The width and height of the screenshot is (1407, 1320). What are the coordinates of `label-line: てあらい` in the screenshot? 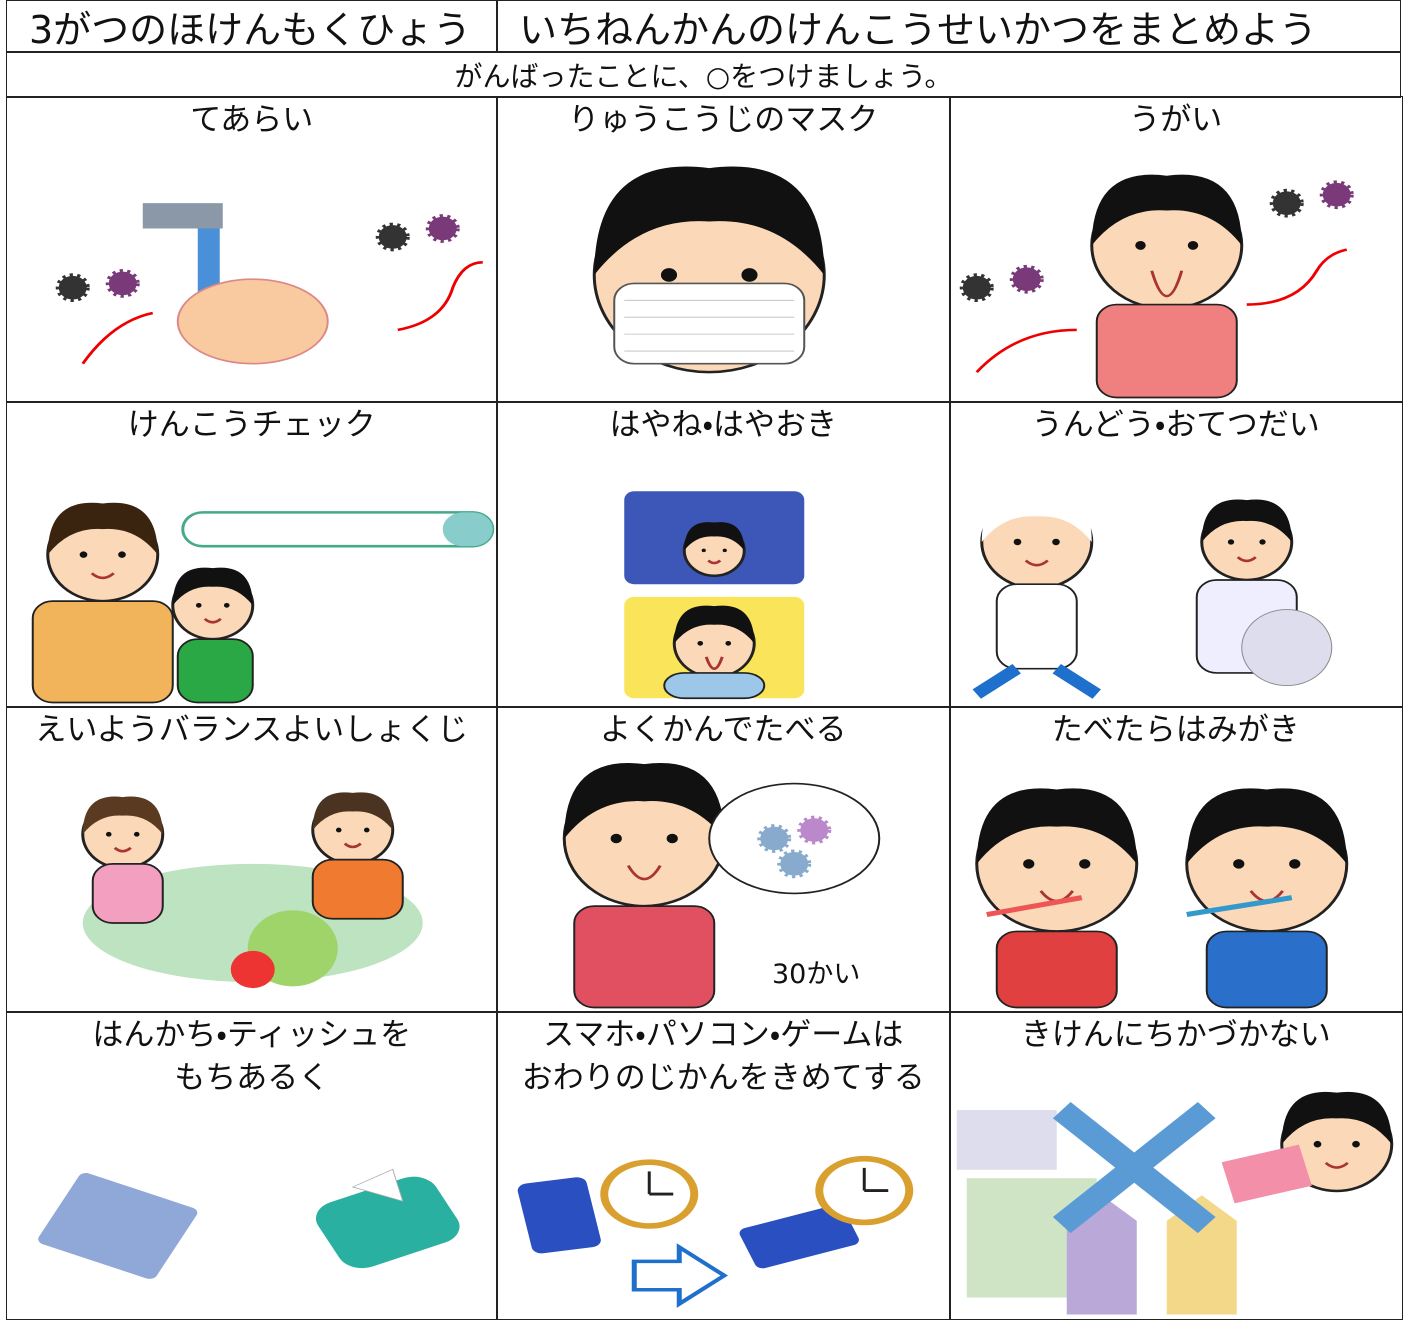 It's located at (252, 120).